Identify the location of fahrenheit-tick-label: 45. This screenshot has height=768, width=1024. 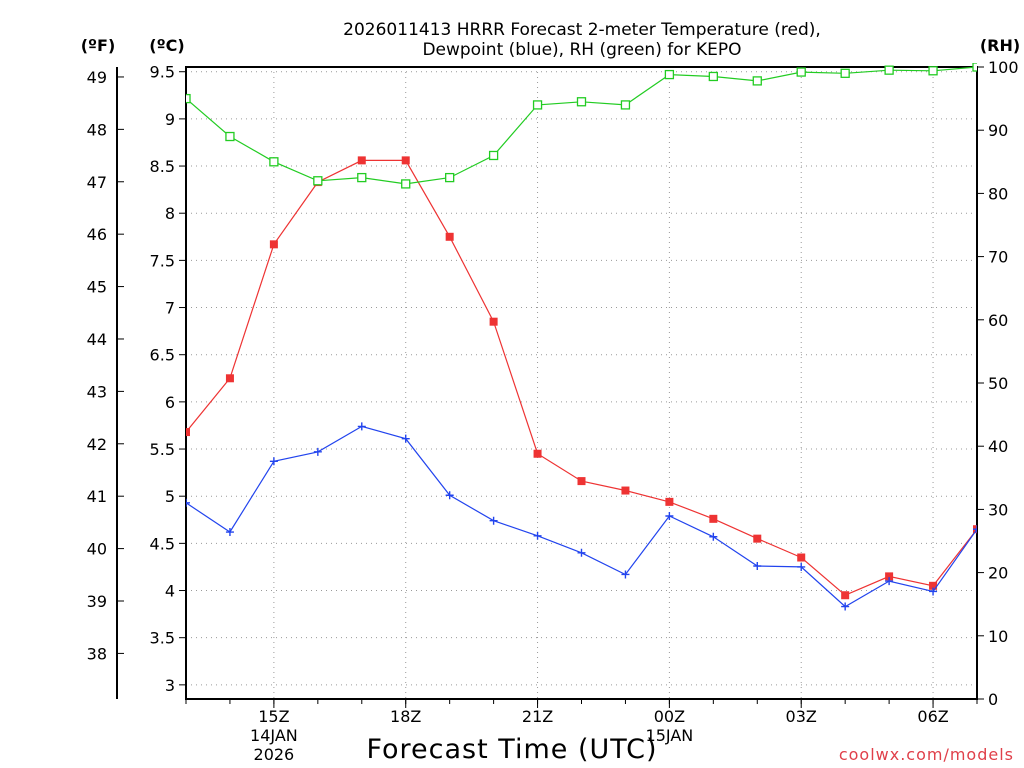
(97, 287).